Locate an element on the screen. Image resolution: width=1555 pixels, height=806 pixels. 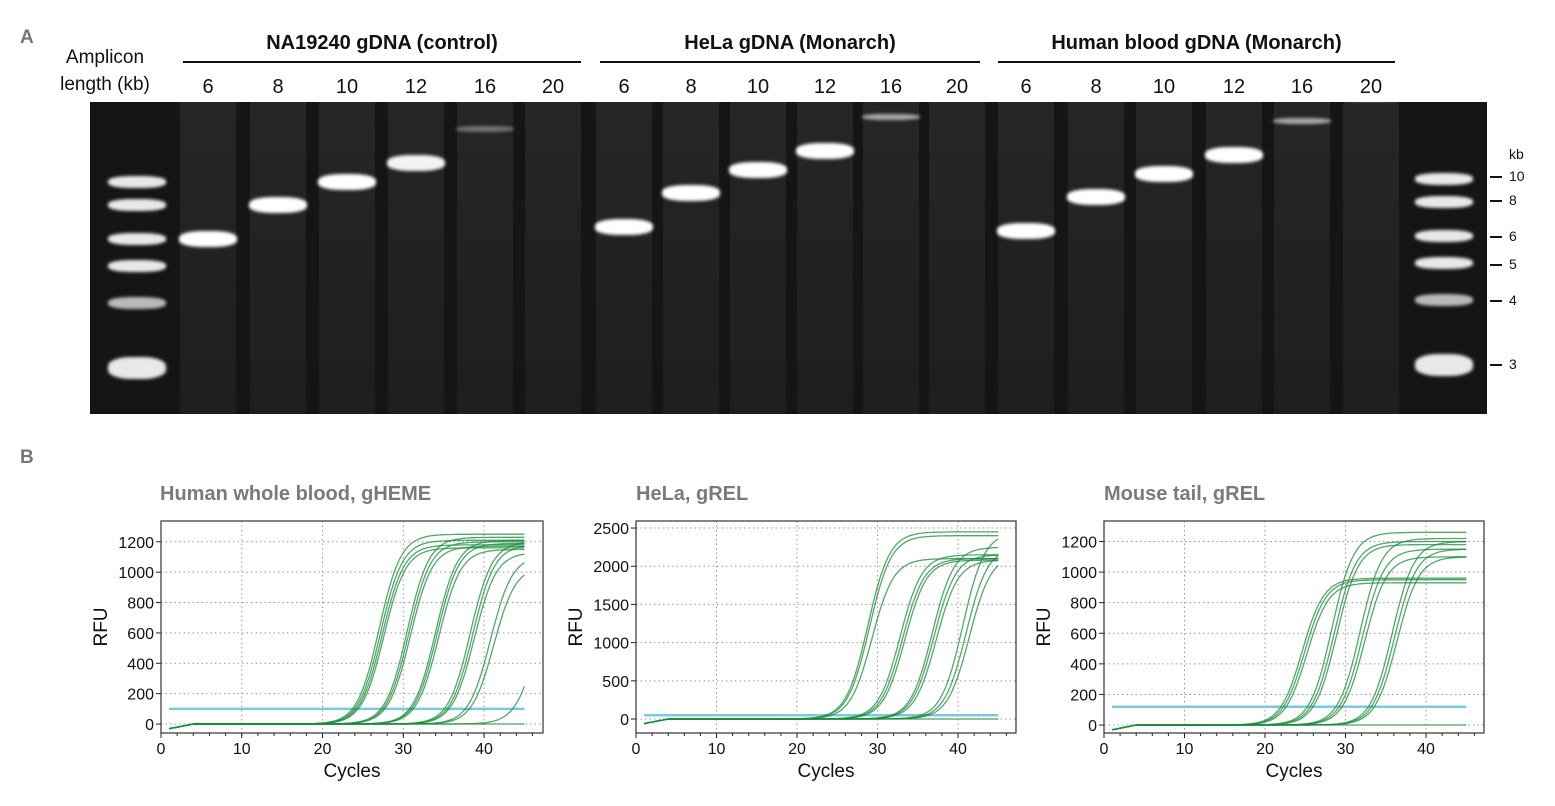
amplicon-label-line1: Amplicon is located at coordinates (105, 57).